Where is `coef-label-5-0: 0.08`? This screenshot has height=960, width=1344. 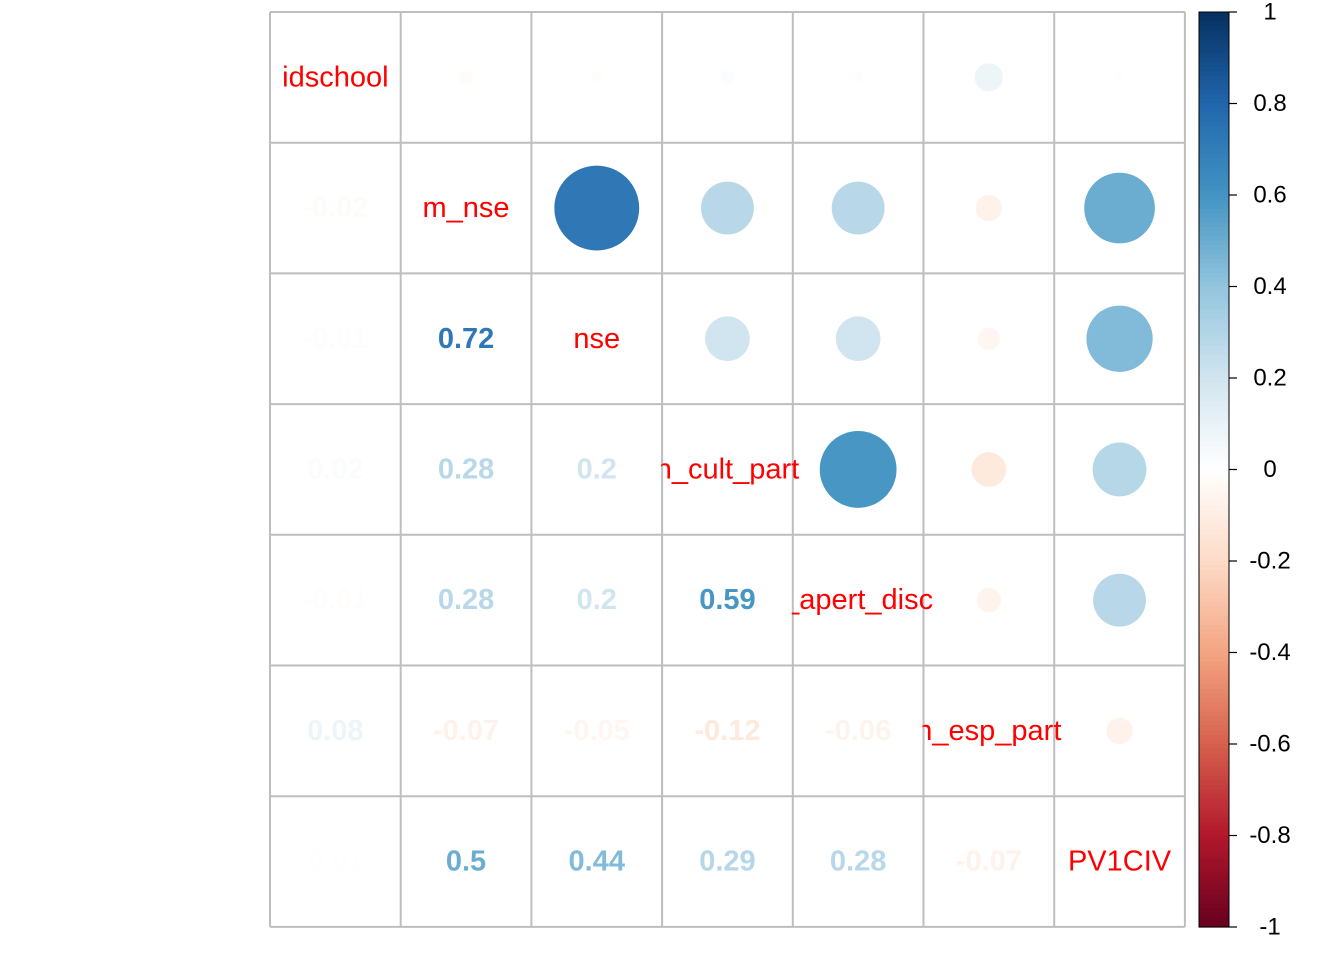 coef-label-5-0: 0.08 is located at coordinates (335, 731).